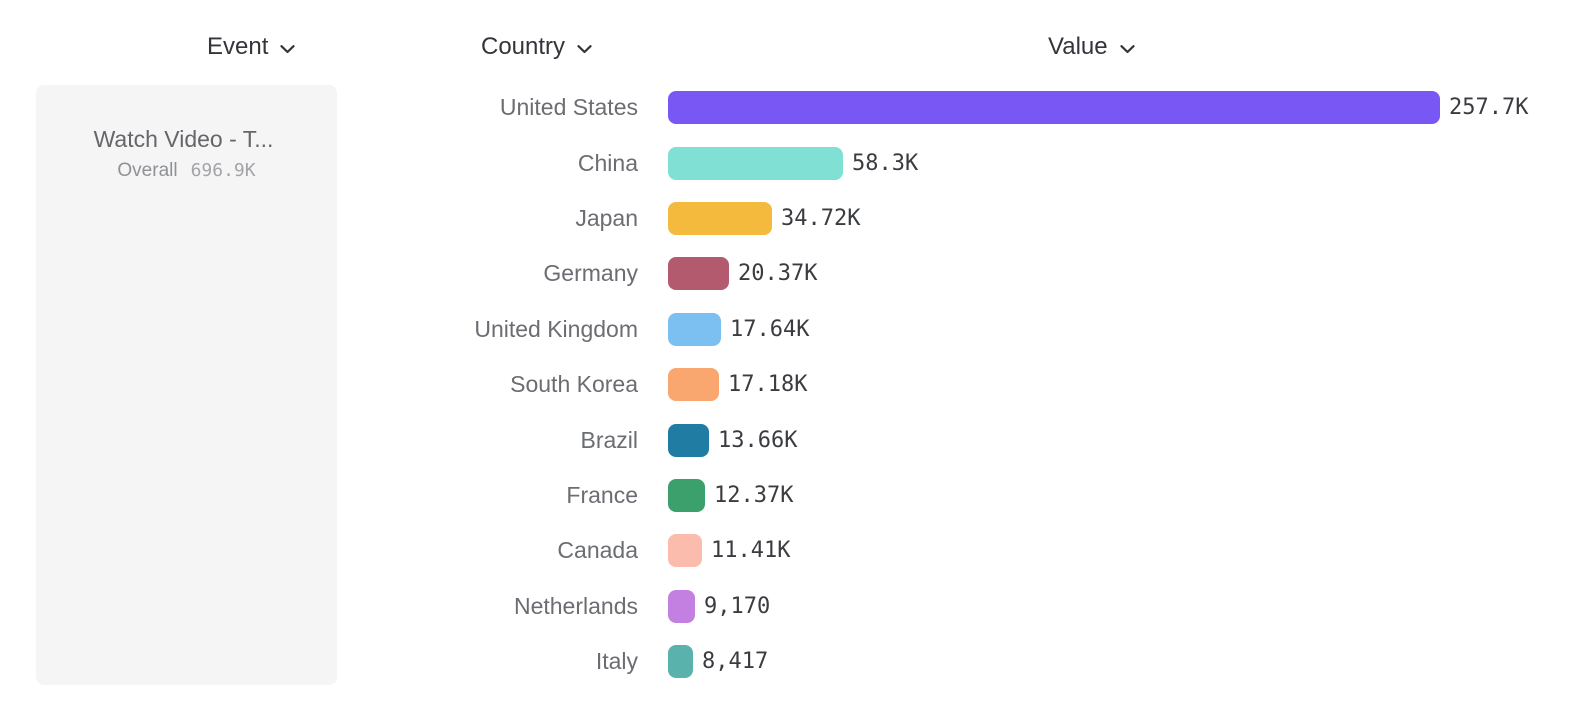 The image size is (1584, 712). I want to click on country-label: United States, so click(568, 107).